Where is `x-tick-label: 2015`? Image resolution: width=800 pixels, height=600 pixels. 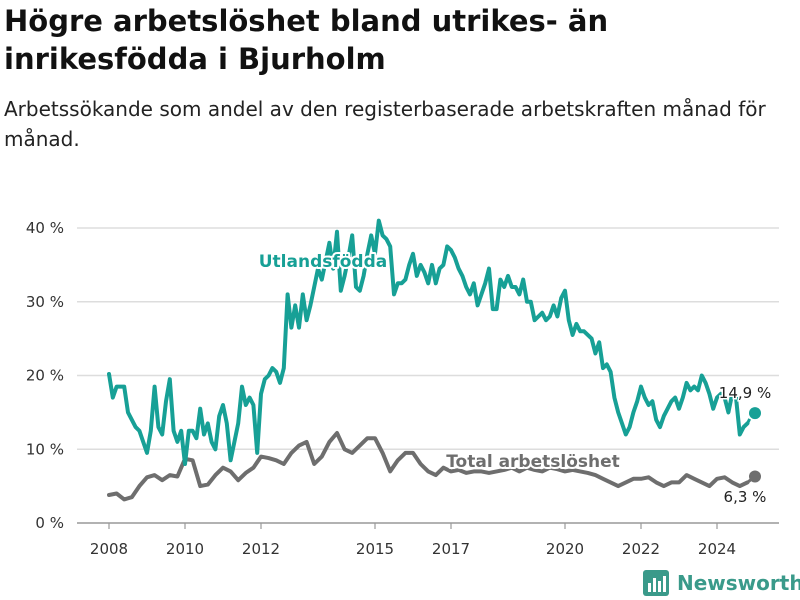
x-tick-label: 2015 is located at coordinates (375, 549).